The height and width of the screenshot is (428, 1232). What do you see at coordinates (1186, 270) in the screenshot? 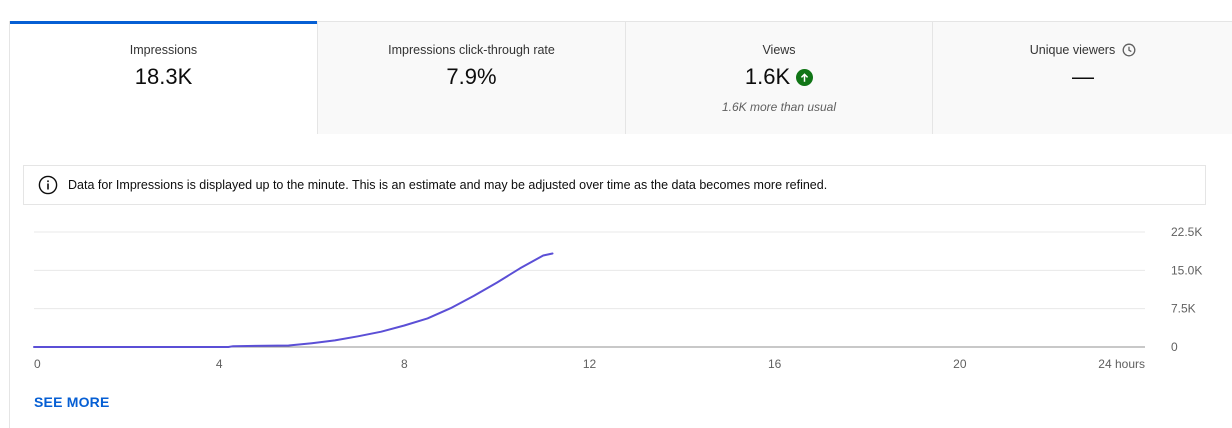
I see `y-tick-label: 15.0K` at bounding box center [1186, 270].